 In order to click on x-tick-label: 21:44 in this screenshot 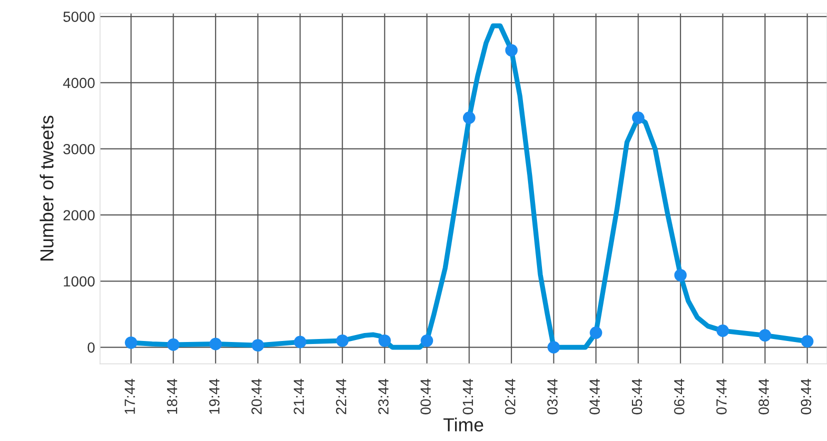, I will do `click(299, 396)`.